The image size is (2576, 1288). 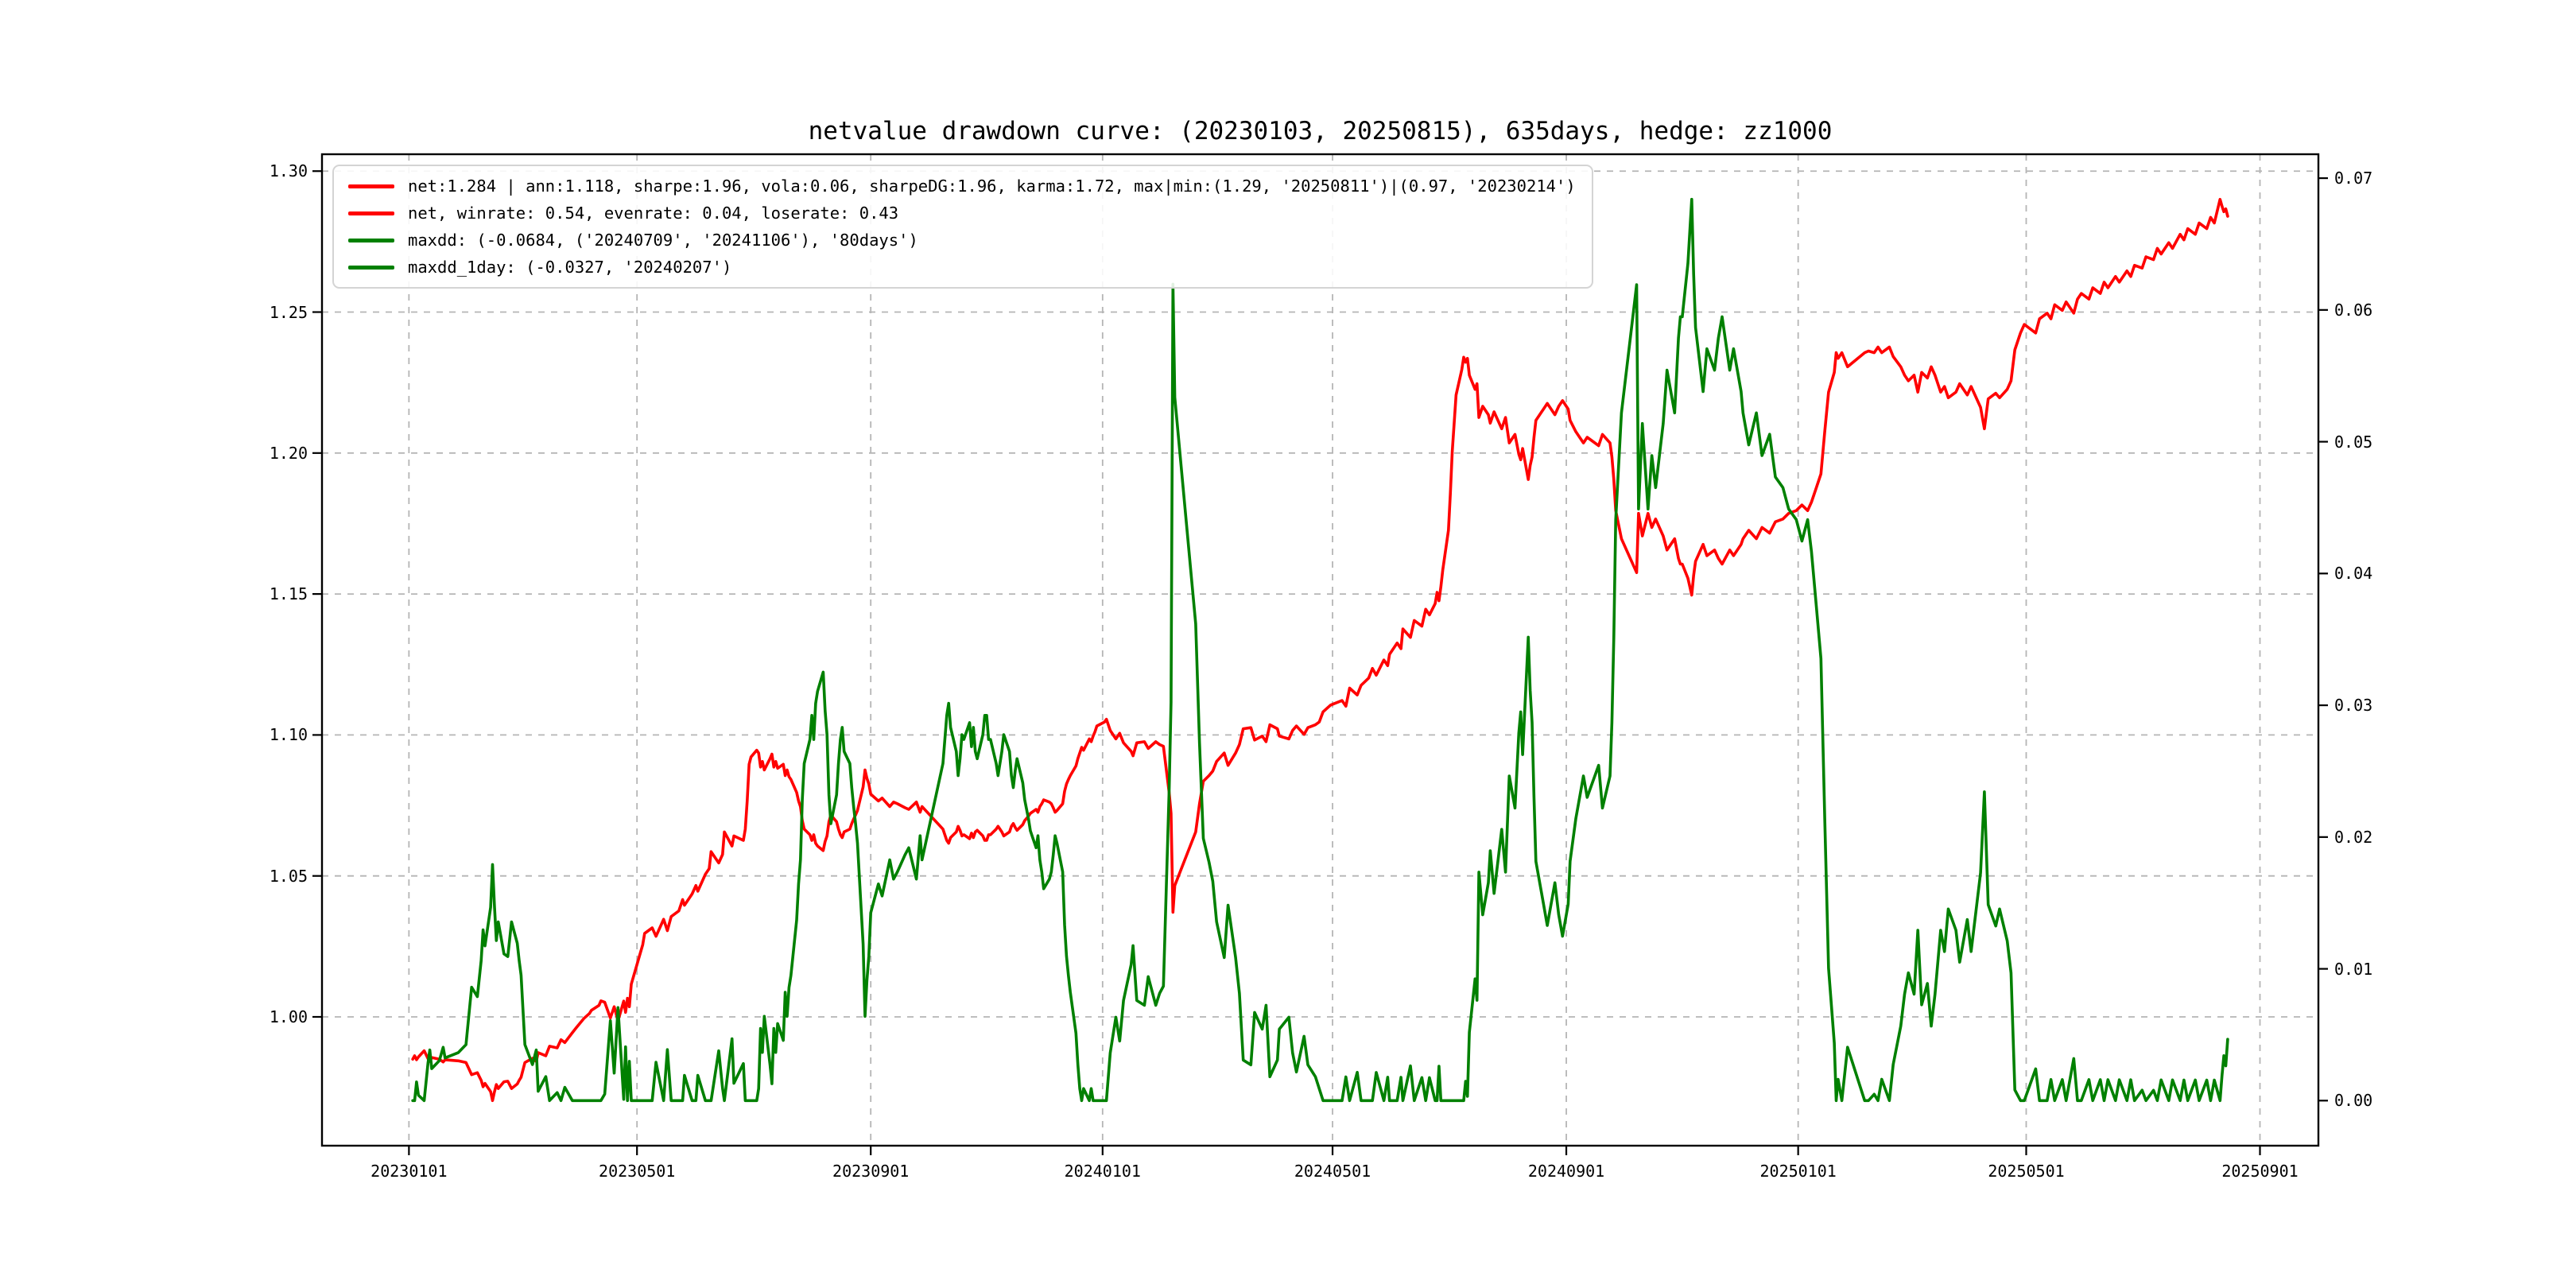 I want to click on x-tick-label: 20250101, so click(x=1798, y=1171).